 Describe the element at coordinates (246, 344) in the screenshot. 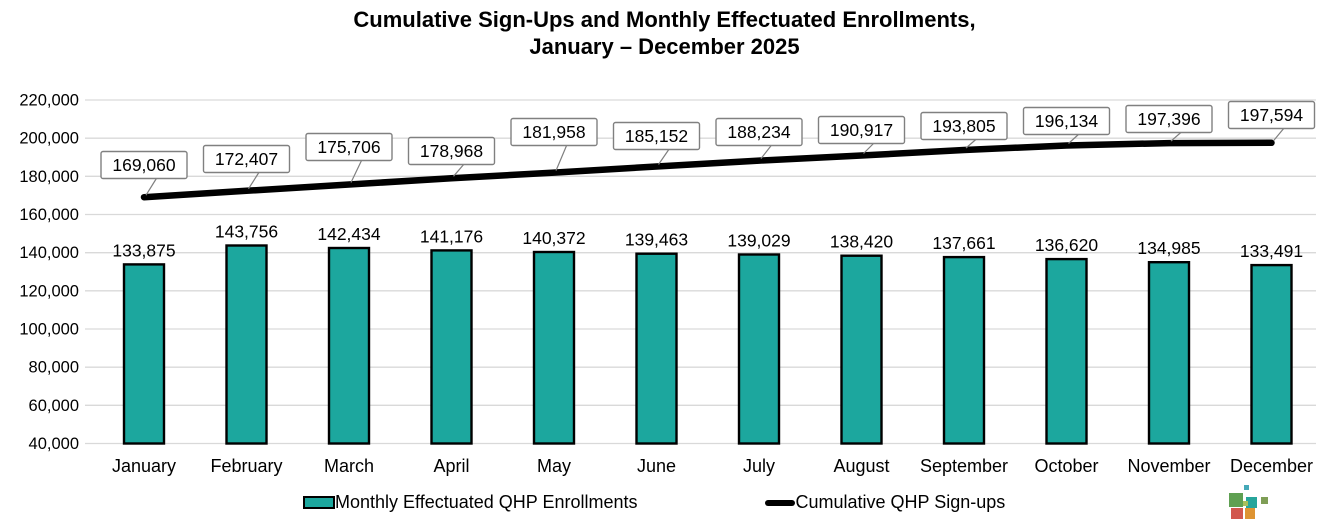

I see `bar-February` at that location.